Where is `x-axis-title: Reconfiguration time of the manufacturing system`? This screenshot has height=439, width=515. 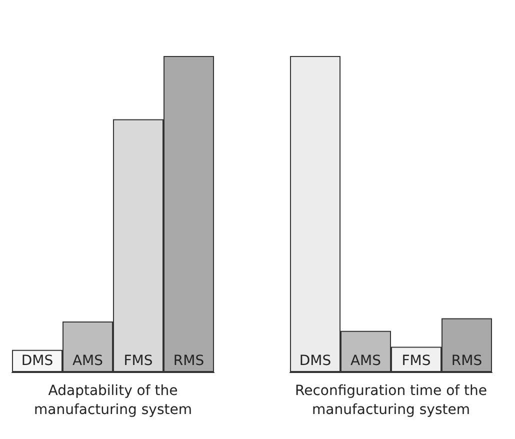 x-axis-title: Reconfiguration time of the manufacturing system is located at coordinates (391, 401).